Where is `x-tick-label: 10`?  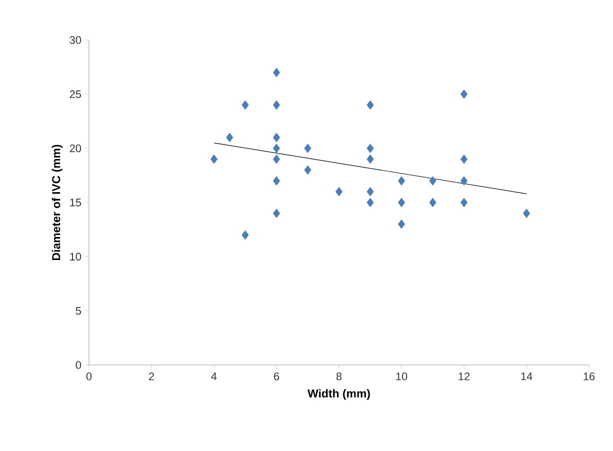
x-tick-label: 10 is located at coordinates (402, 376).